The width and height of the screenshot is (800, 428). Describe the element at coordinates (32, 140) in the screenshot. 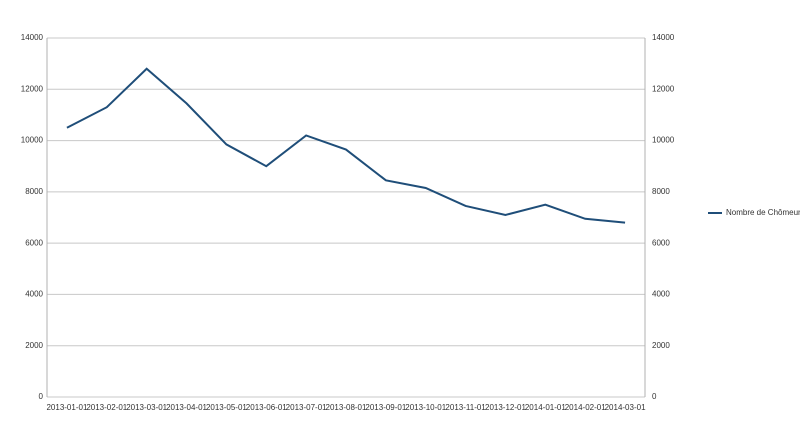

I see `y-tick-label: 10000` at that location.